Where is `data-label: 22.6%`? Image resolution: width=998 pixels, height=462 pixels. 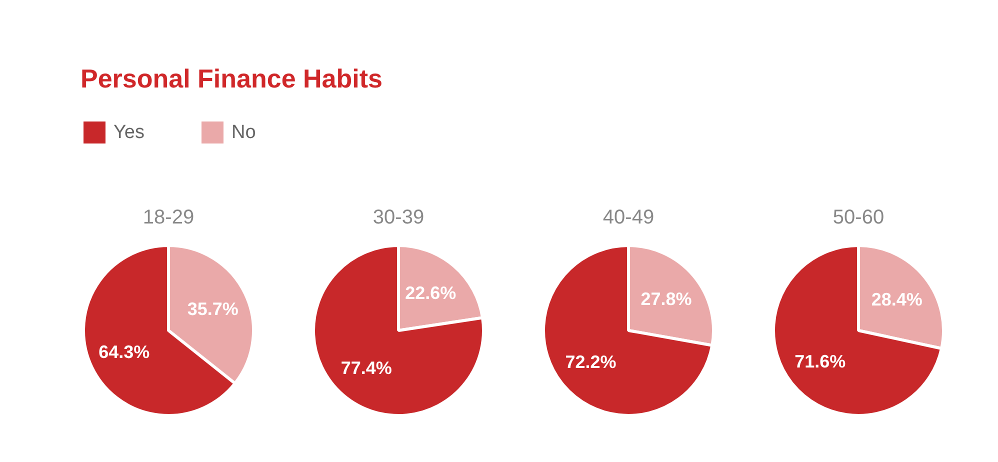
data-label: 22.6% is located at coordinates (430, 293).